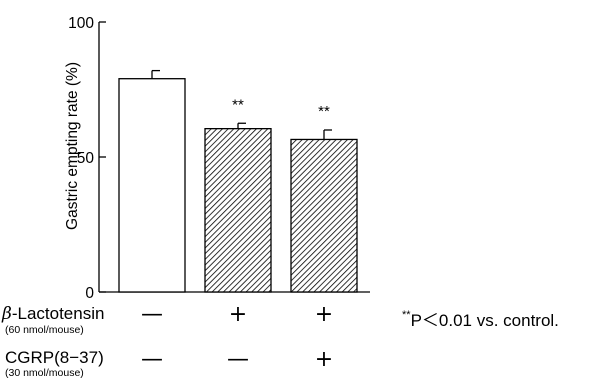 The width and height of the screenshot is (592, 392). What do you see at coordinates (86, 158) in the screenshot?
I see `y-tick-label: 50` at bounding box center [86, 158].